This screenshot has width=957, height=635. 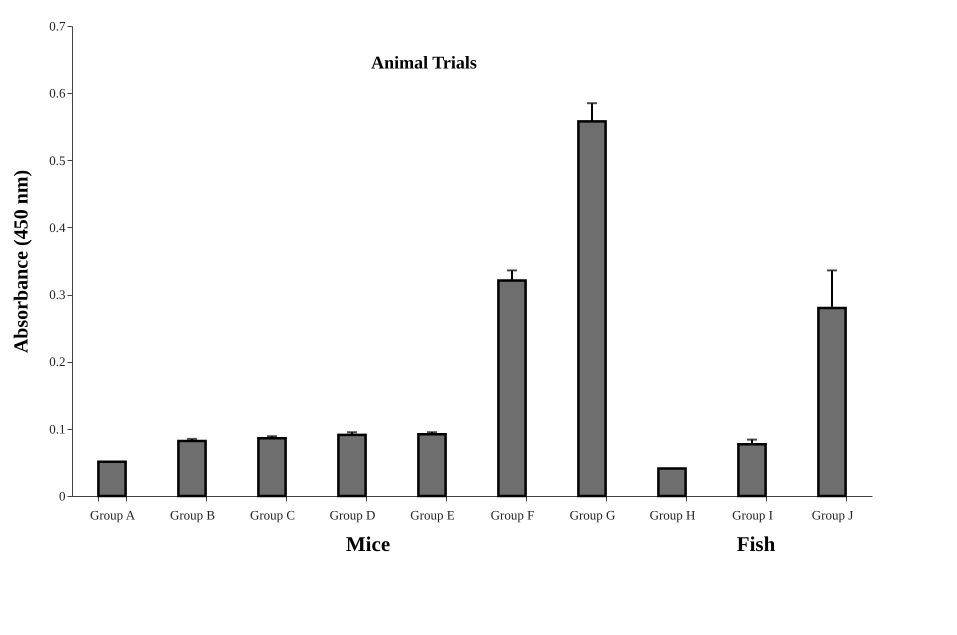 What do you see at coordinates (432, 515) in the screenshot?
I see `x-tick-label: Group E` at bounding box center [432, 515].